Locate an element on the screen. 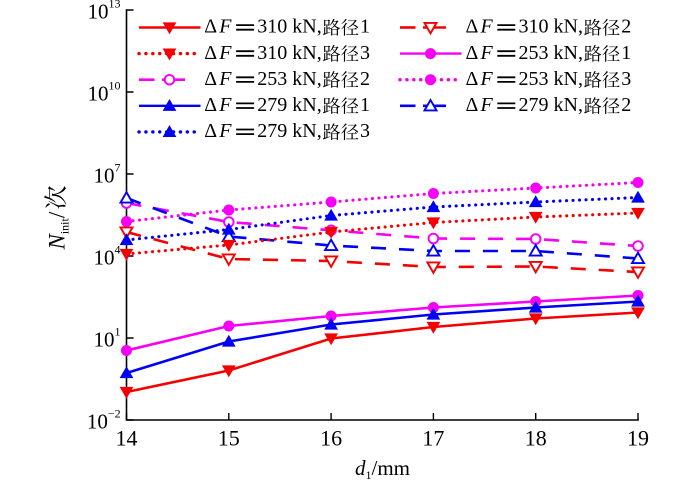 The height and width of the screenshot is (482, 700). svg-text: 7 is located at coordinates (118, 168).